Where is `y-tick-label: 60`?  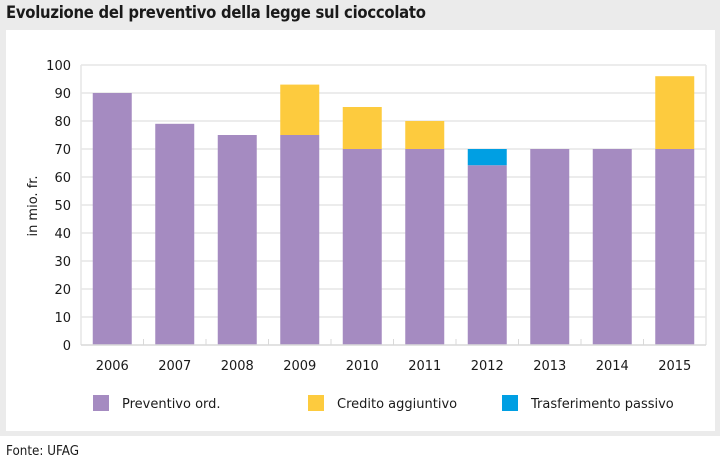 y-tick-label: 60 is located at coordinates (62, 178).